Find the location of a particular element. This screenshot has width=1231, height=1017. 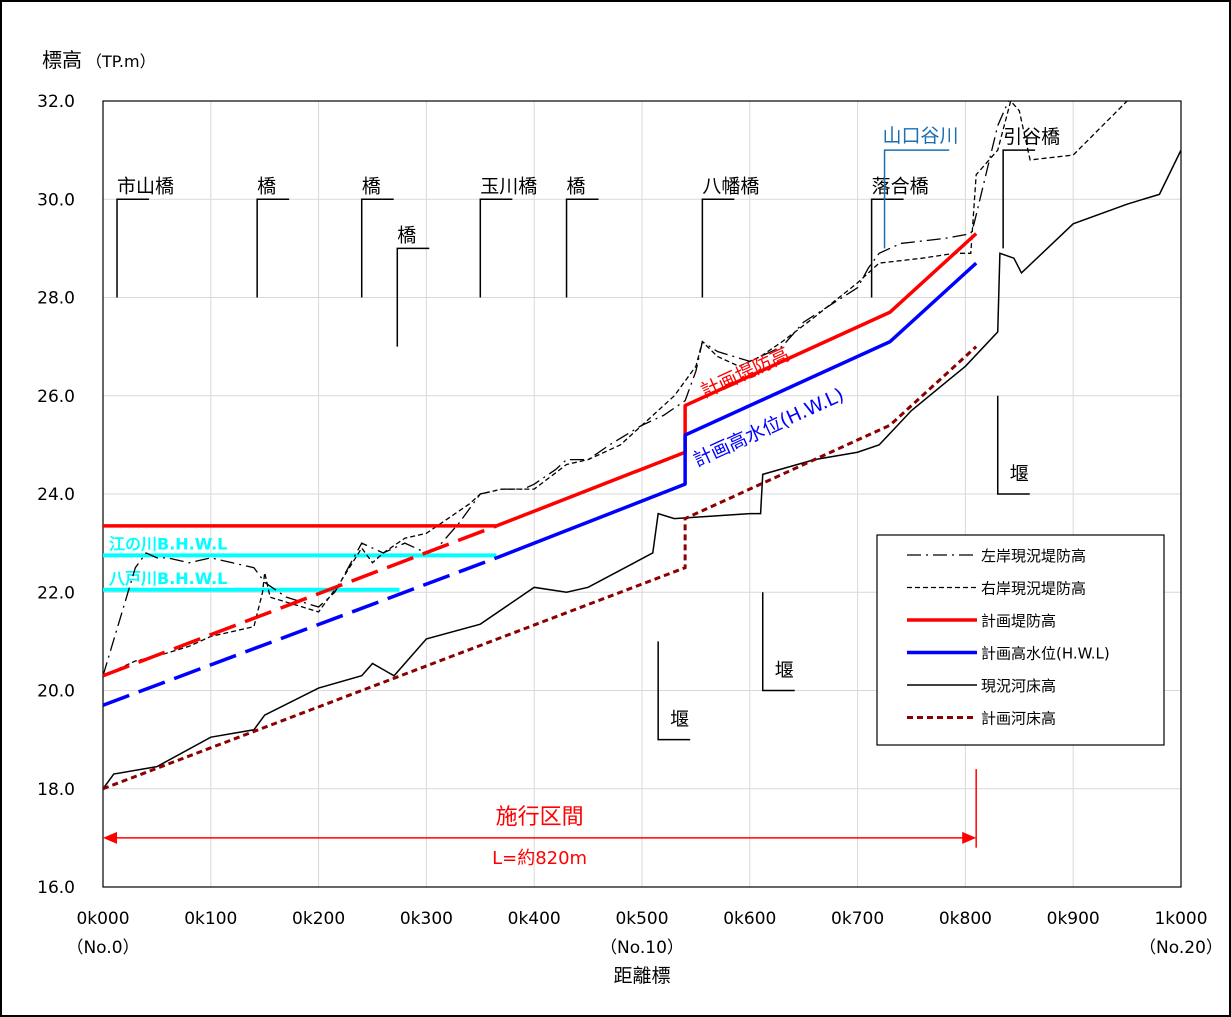

y-axis-title: 標高 is located at coordinates (62, 60).